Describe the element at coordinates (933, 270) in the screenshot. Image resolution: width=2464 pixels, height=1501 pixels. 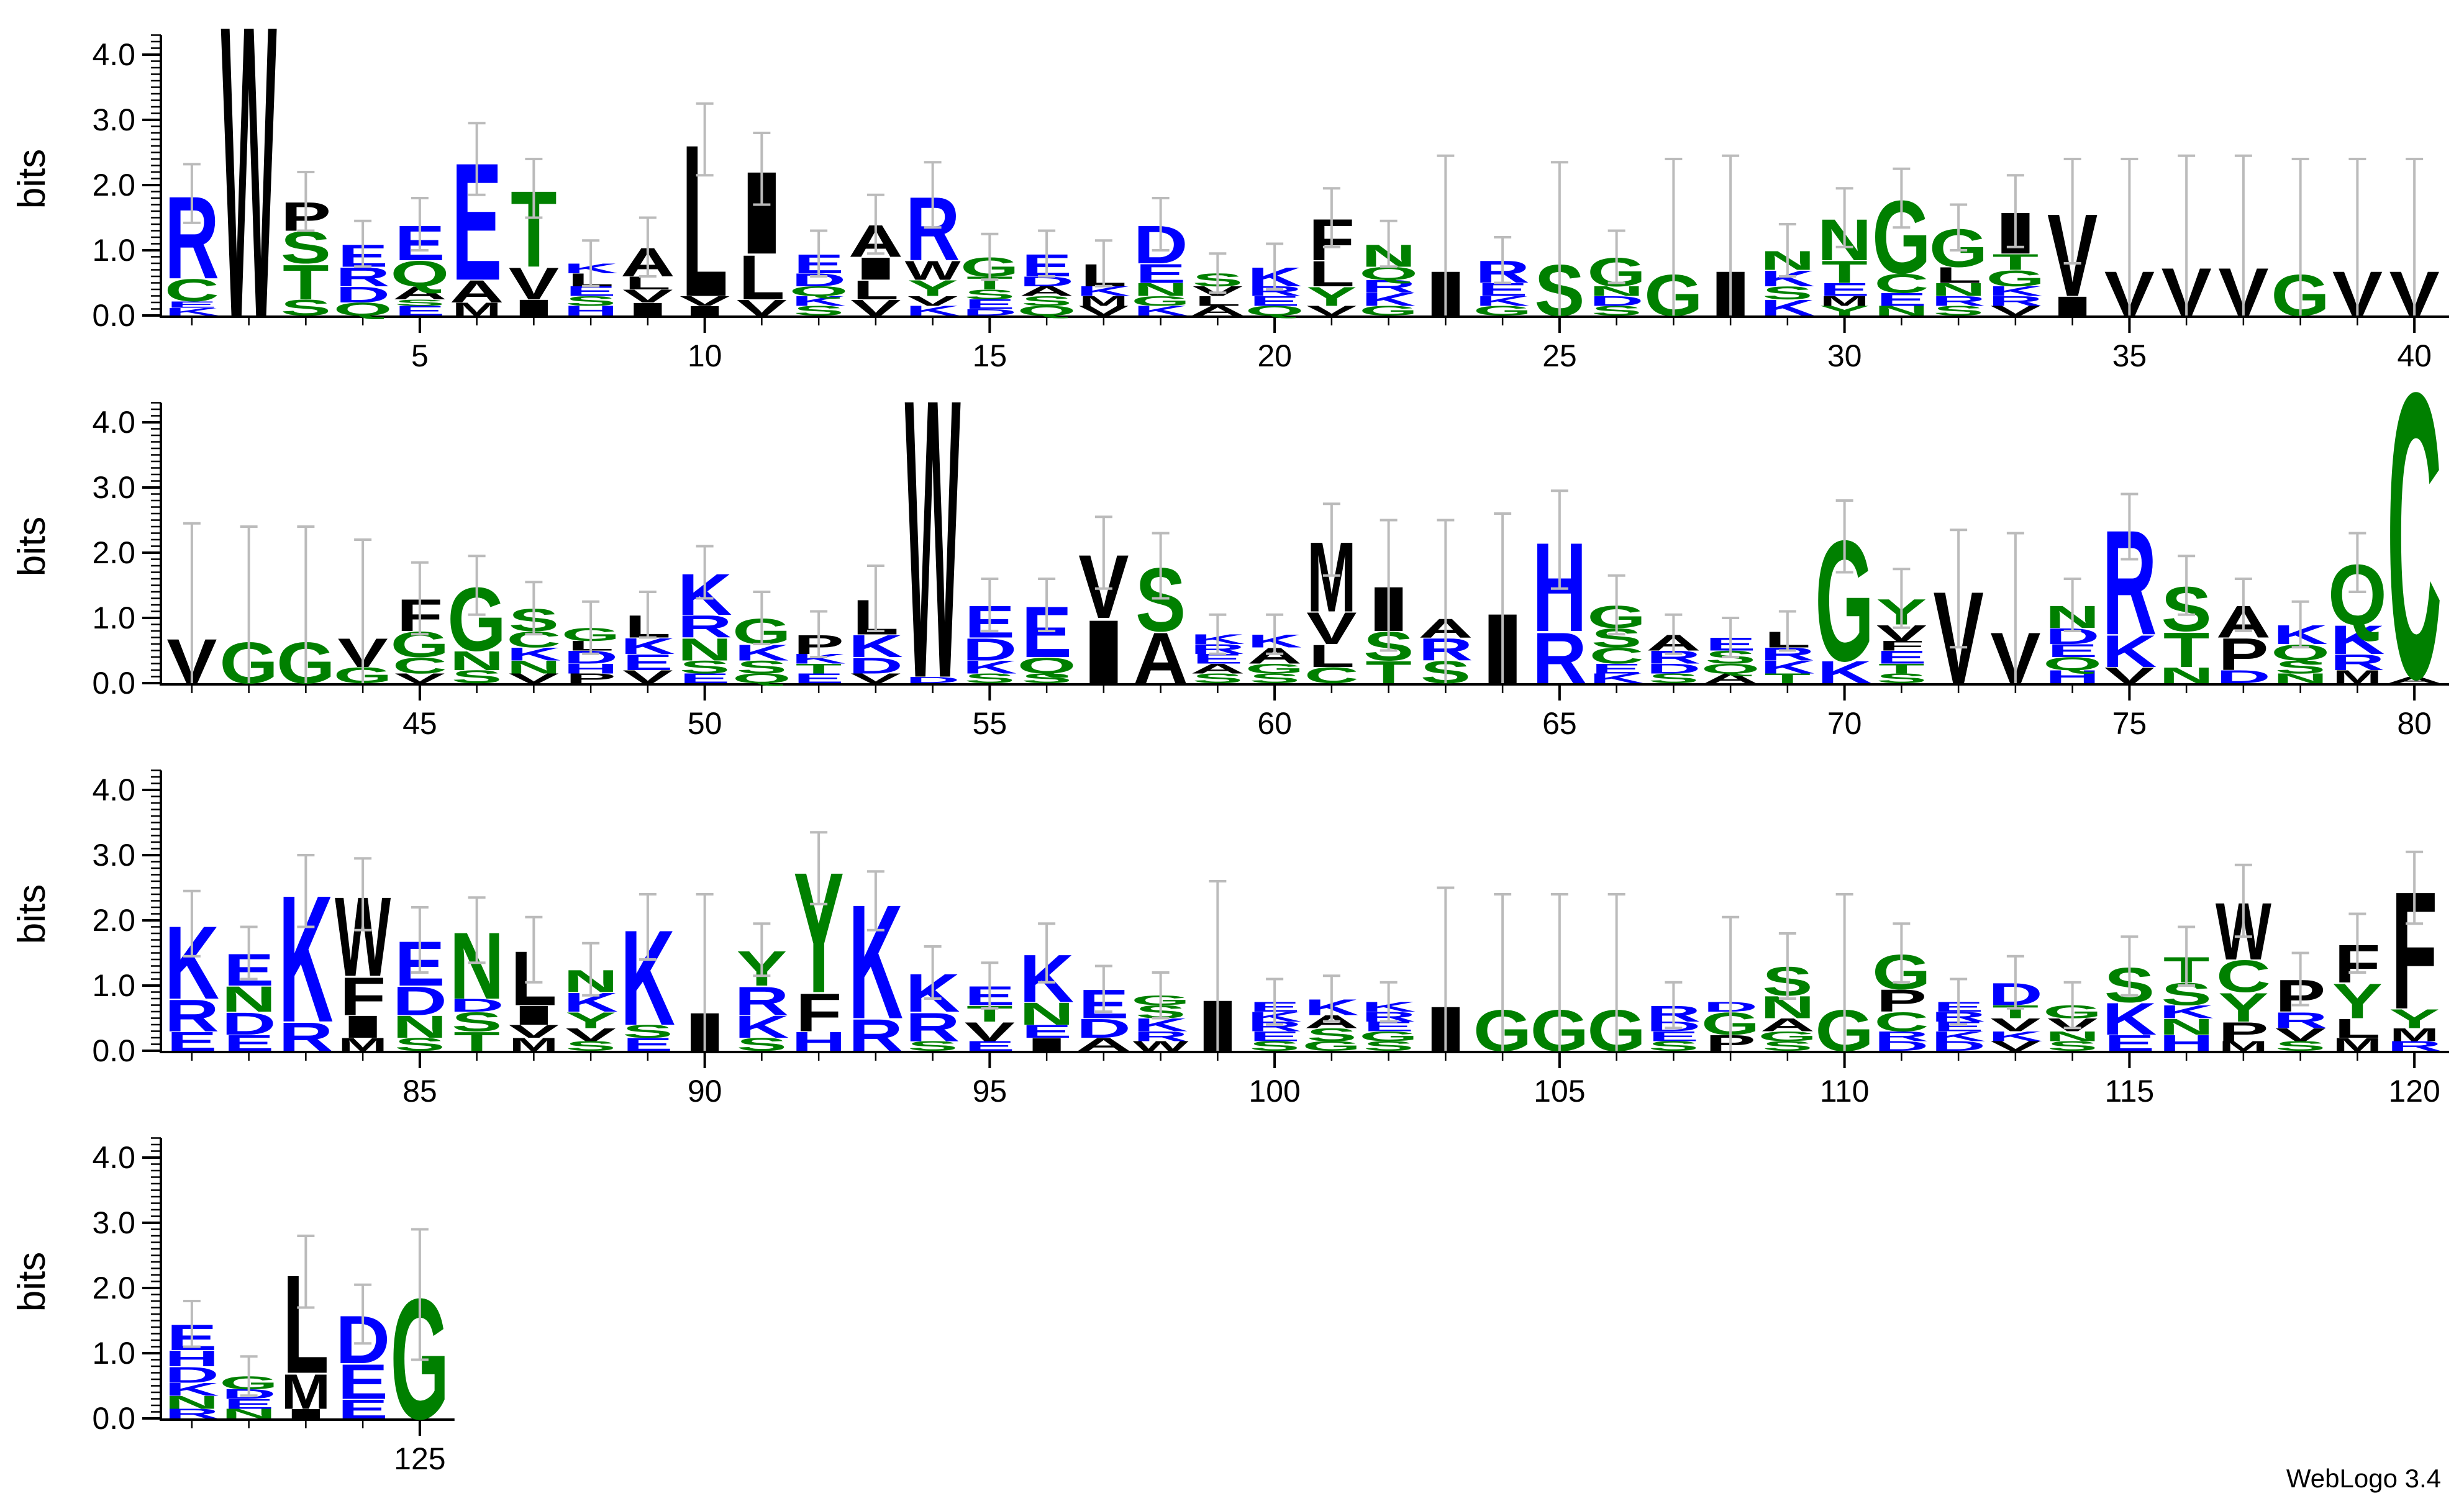
I see `logo-letter: W` at that location.